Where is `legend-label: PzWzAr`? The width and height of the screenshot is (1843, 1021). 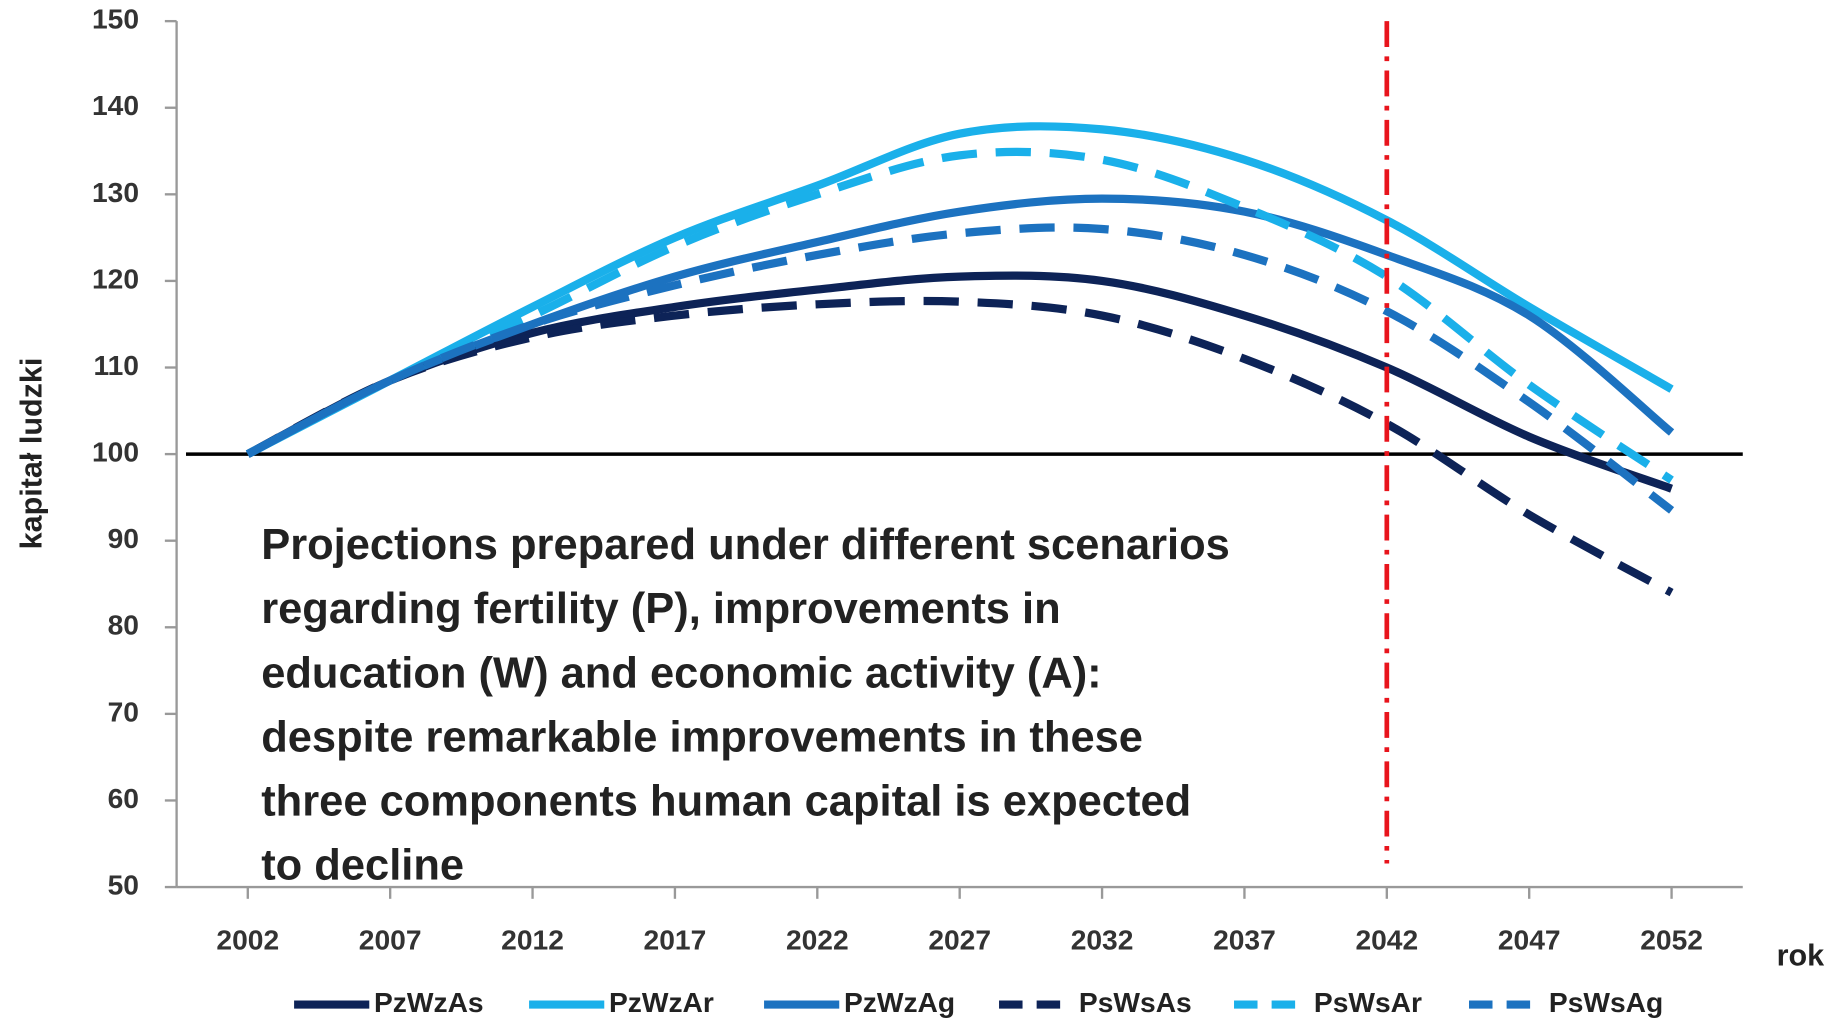 legend-label: PzWzAr is located at coordinates (661, 1002).